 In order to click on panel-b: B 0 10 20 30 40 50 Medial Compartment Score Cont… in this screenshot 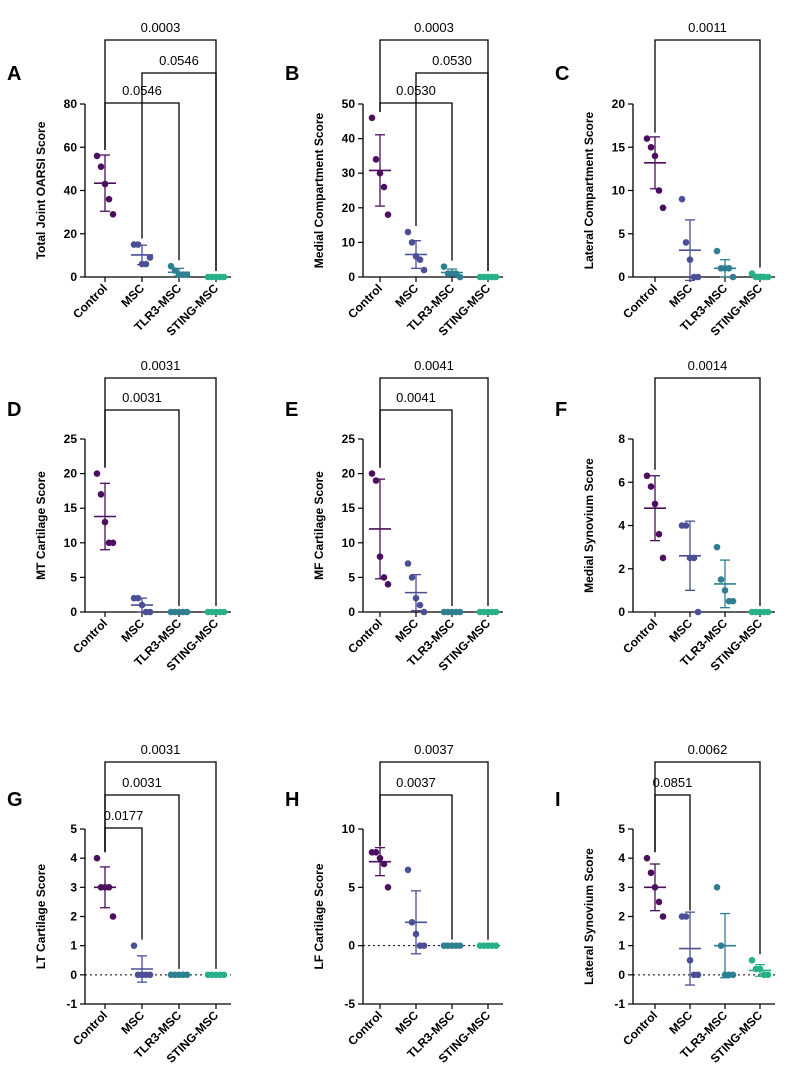, I will do `click(394, 179)`.